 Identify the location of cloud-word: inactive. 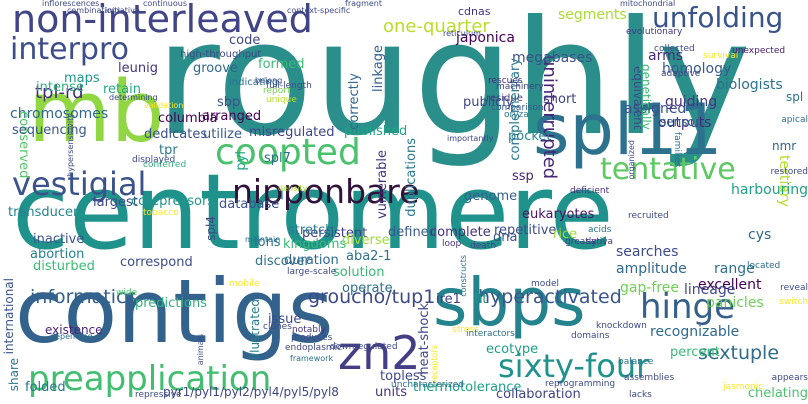
(59, 239).